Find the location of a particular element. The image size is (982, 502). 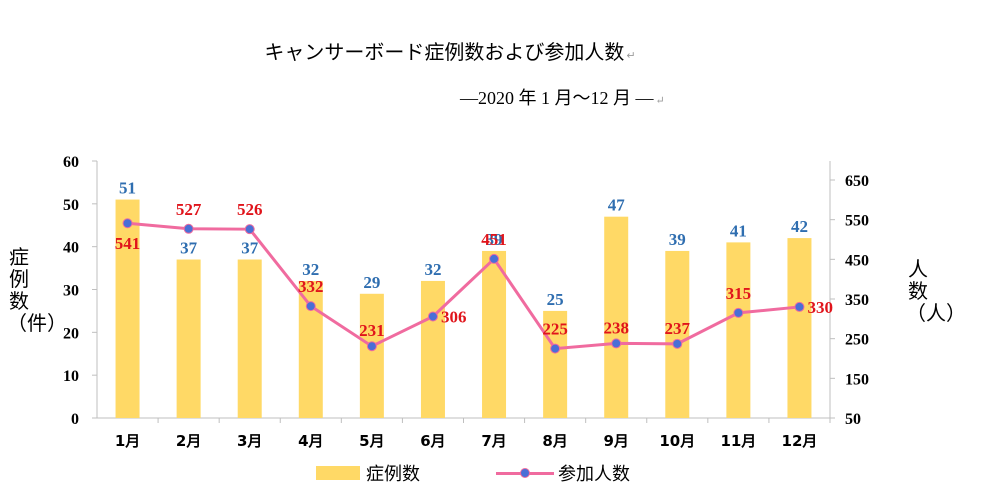

y-tick-label-right: 150 is located at coordinates (857, 379).